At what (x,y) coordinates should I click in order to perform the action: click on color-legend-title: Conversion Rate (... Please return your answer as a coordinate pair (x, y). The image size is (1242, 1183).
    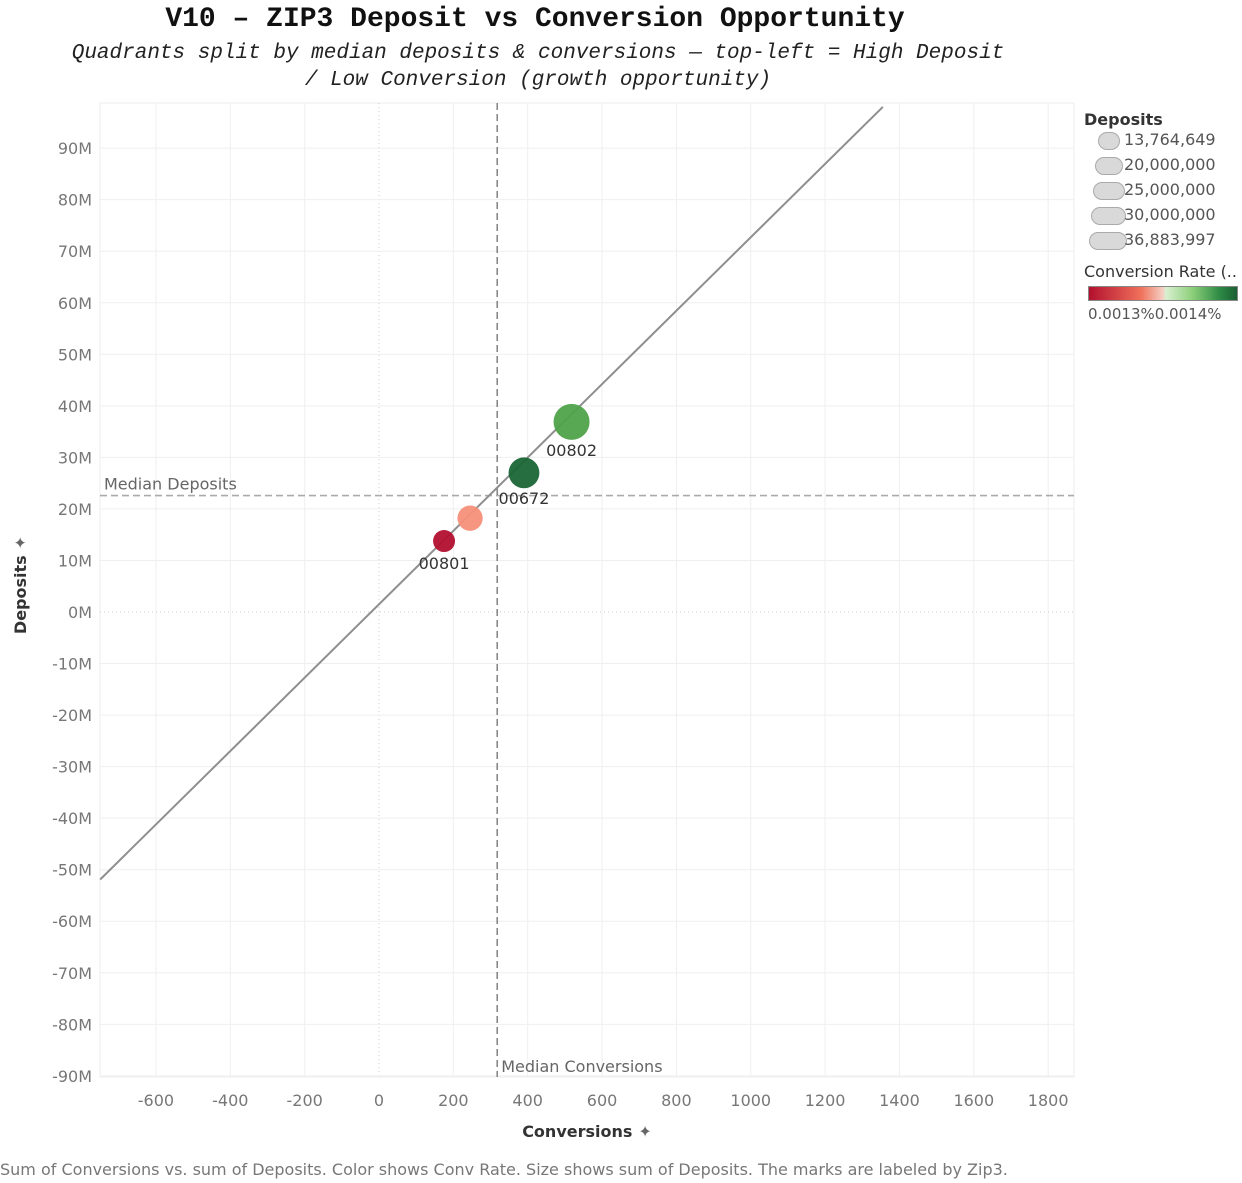
    Looking at the image, I should click on (1160, 271).